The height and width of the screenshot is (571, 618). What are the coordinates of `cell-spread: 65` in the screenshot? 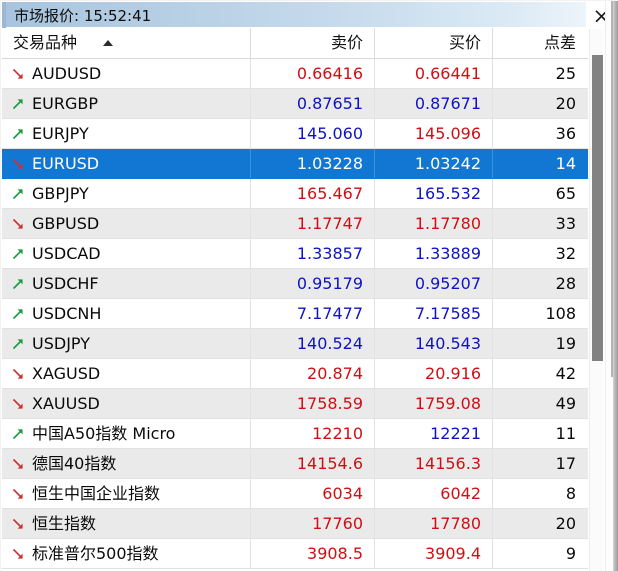 It's located at (565, 193).